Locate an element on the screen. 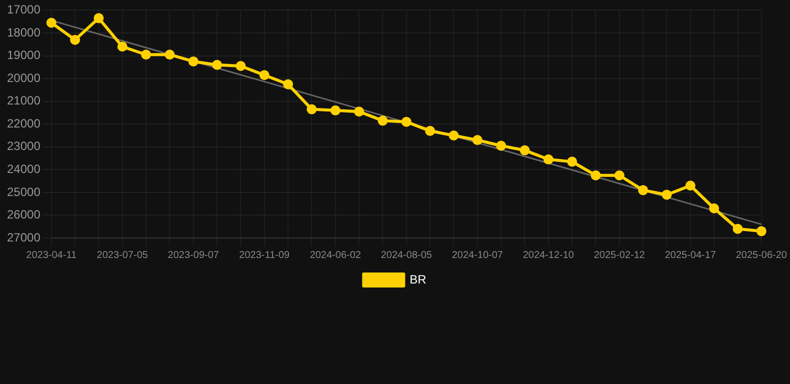 The image size is (790, 384). x-tick-label: 2024-06-02 is located at coordinates (336, 255).